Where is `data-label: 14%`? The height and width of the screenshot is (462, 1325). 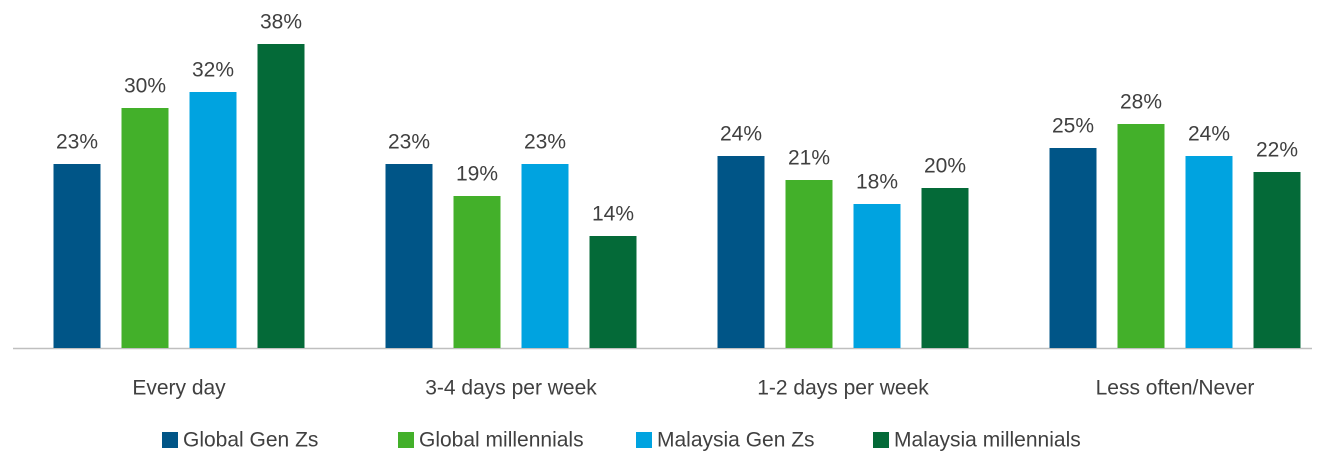
data-label: 14% is located at coordinates (613, 214).